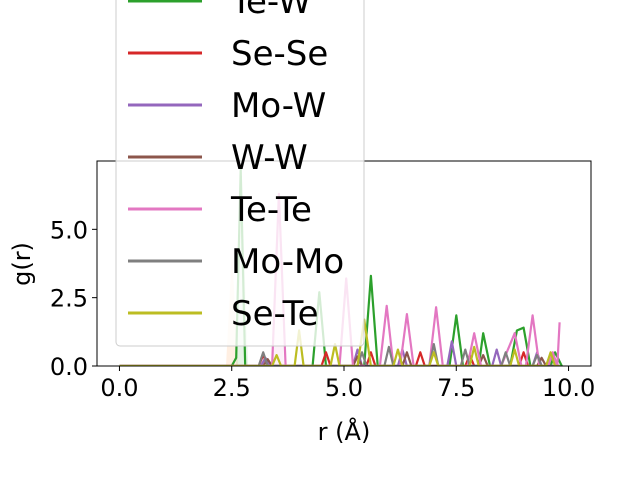  Describe the element at coordinates (287, 262) in the screenshot. I see `legend-label: Mo-Mo` at that location.